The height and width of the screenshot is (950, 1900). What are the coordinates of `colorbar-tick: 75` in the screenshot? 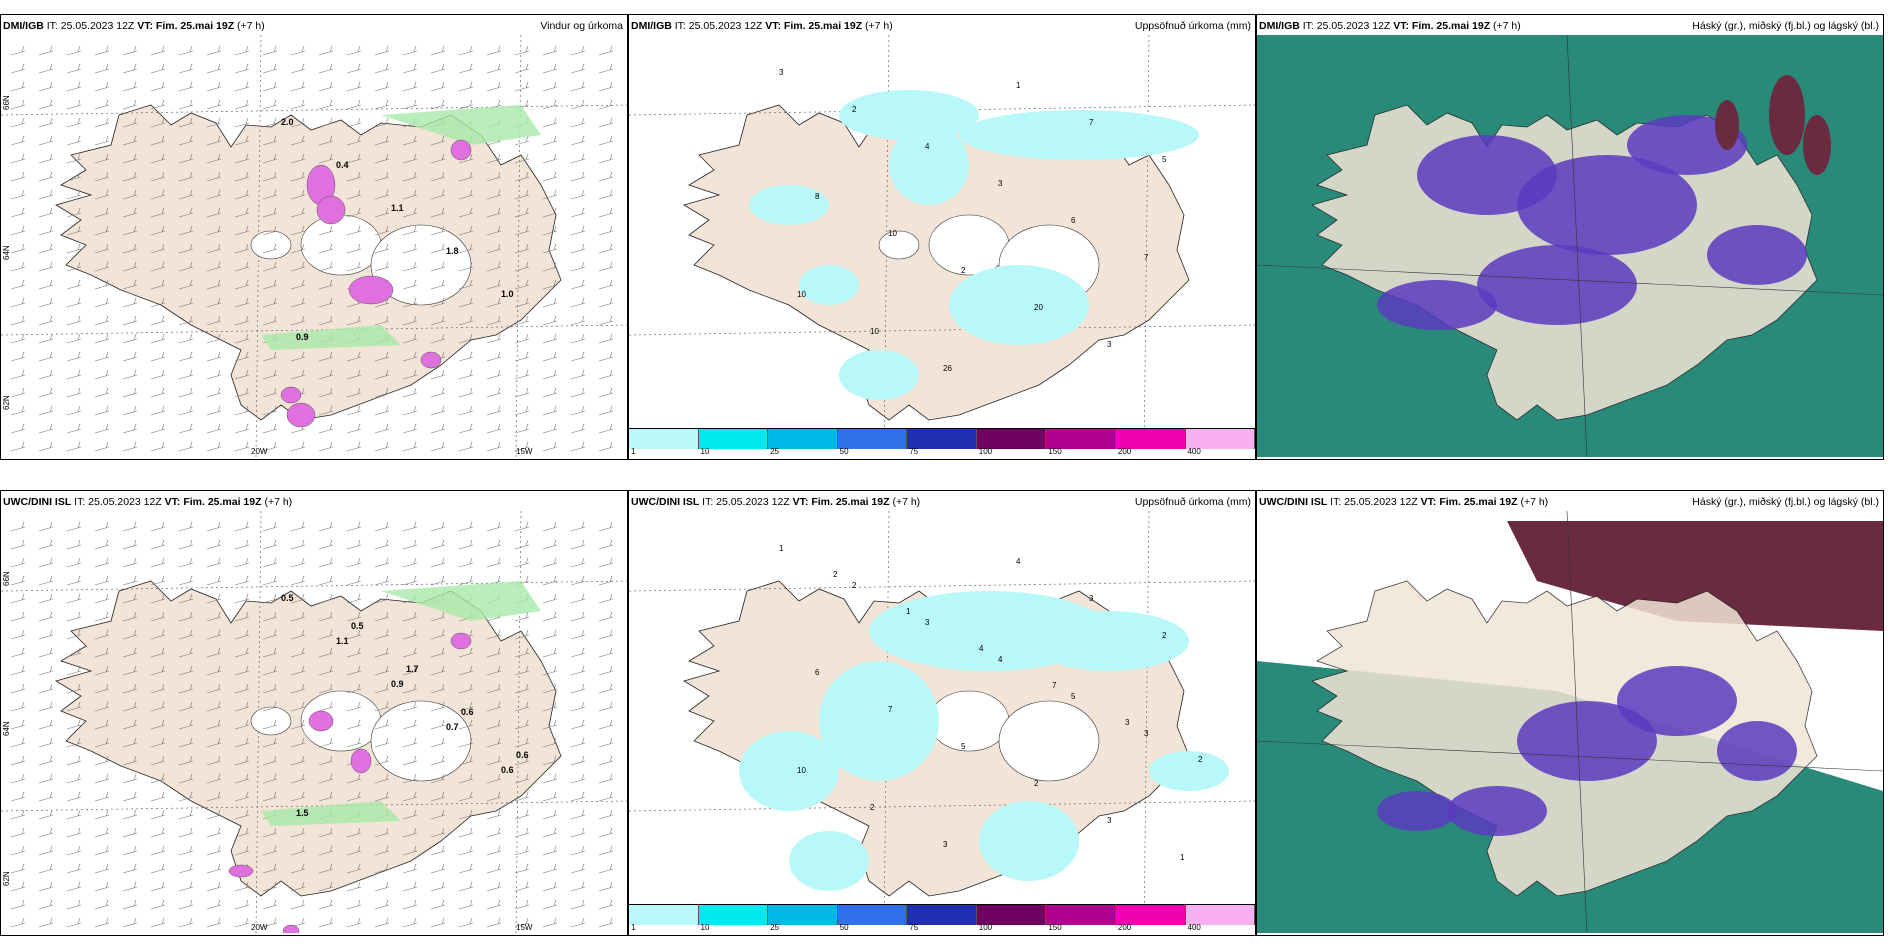 It's located at (914, 927).